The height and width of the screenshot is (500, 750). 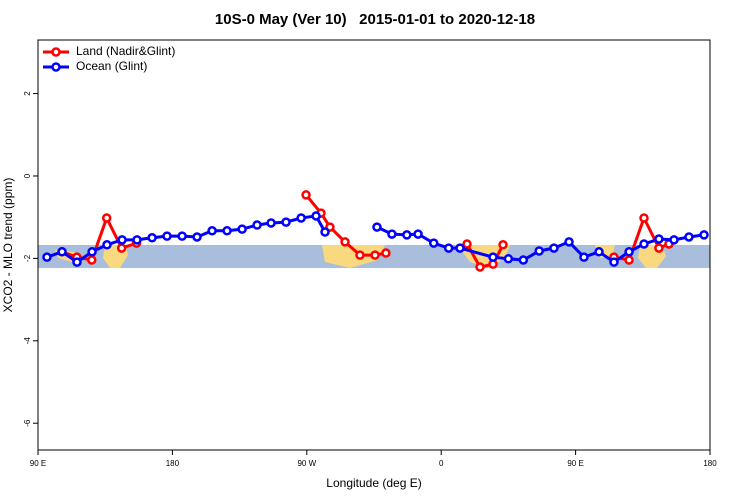 What do you see at coordinates (125, 51) in the screenshot?
I see `legend-label: Land (Nadir&Glint)` at bounding box center [125, 51].